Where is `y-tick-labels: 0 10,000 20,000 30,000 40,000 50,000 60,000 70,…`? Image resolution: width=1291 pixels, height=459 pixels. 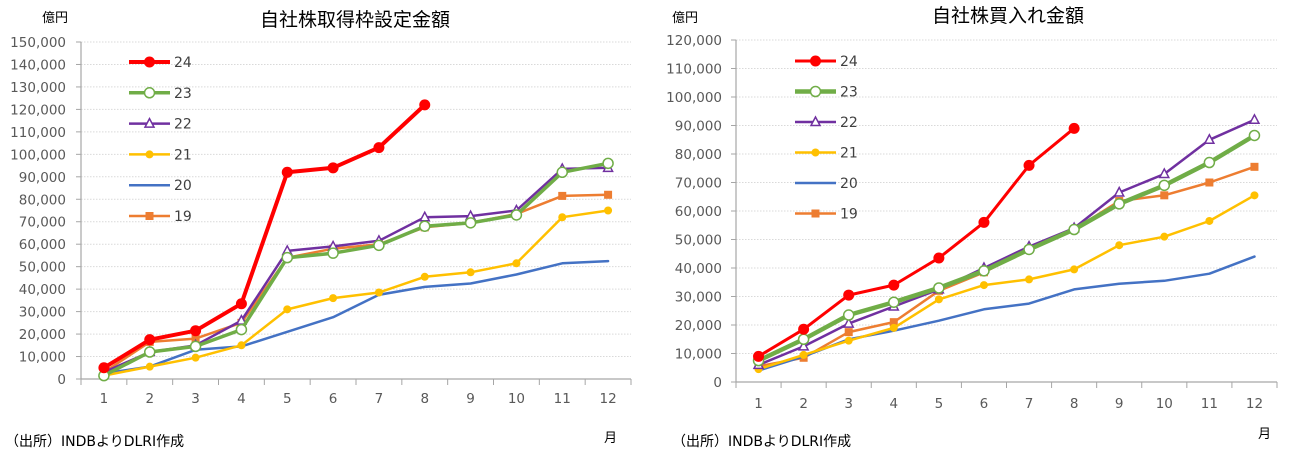 y-tick-labels: 0 10,000 20,000 30,000 40,000 50,000 60,000 70,… is located at coordinates (38, 211).